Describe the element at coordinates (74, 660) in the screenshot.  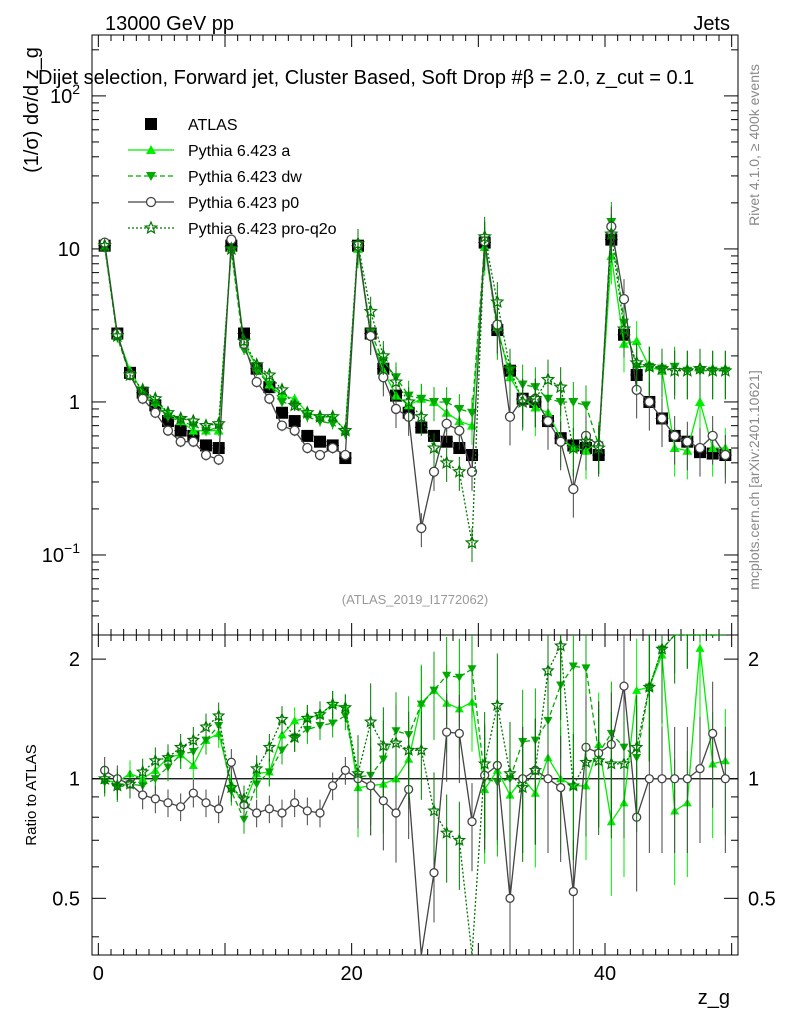
I see `ratio-tick-label: 2` at that location.